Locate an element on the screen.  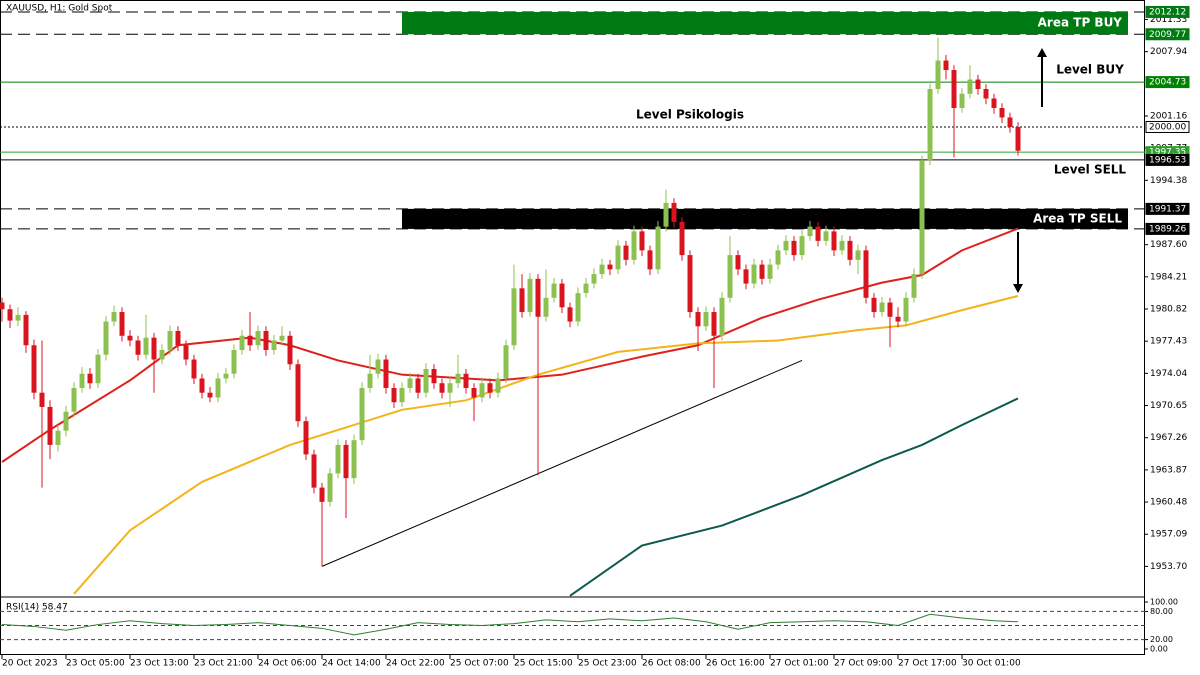
rsi-title: RSI(14) 58.47 is located at coordinates (37, 608).